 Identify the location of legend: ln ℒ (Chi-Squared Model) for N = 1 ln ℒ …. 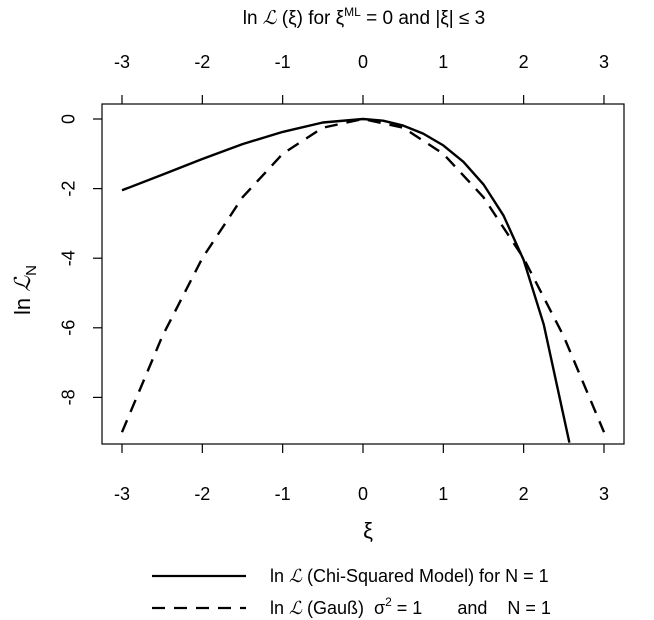
(351, 592).